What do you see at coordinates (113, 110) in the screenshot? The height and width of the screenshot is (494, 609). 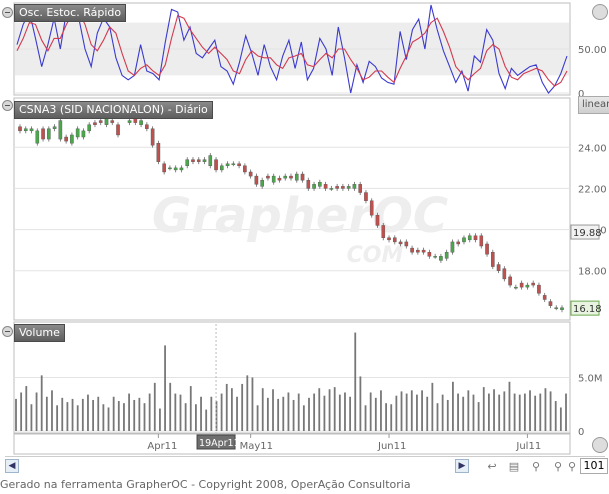 I see `price-panel-title: CSNA3 (SID NACIONALON) - Diário` at bounding box center [113, 110].